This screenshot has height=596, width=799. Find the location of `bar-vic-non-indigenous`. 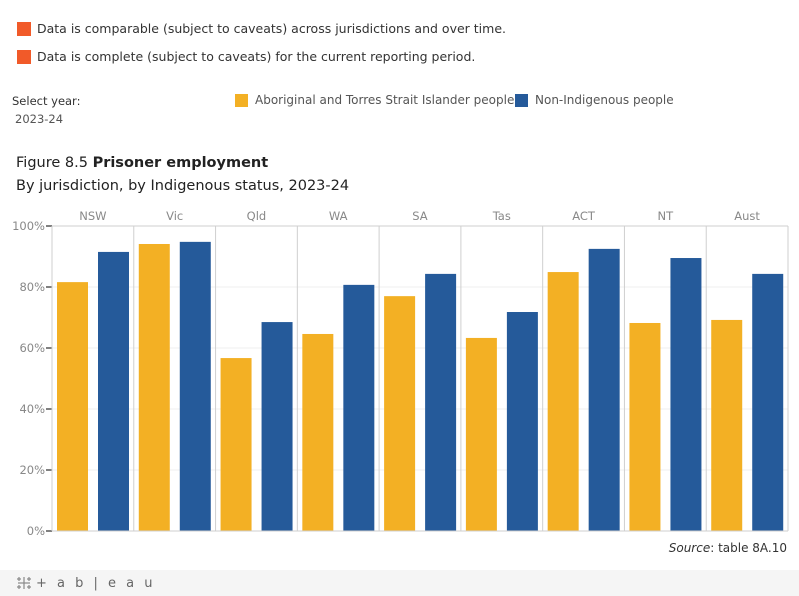

bar-vic-non-indigenous is located at coordinates (195, 386).